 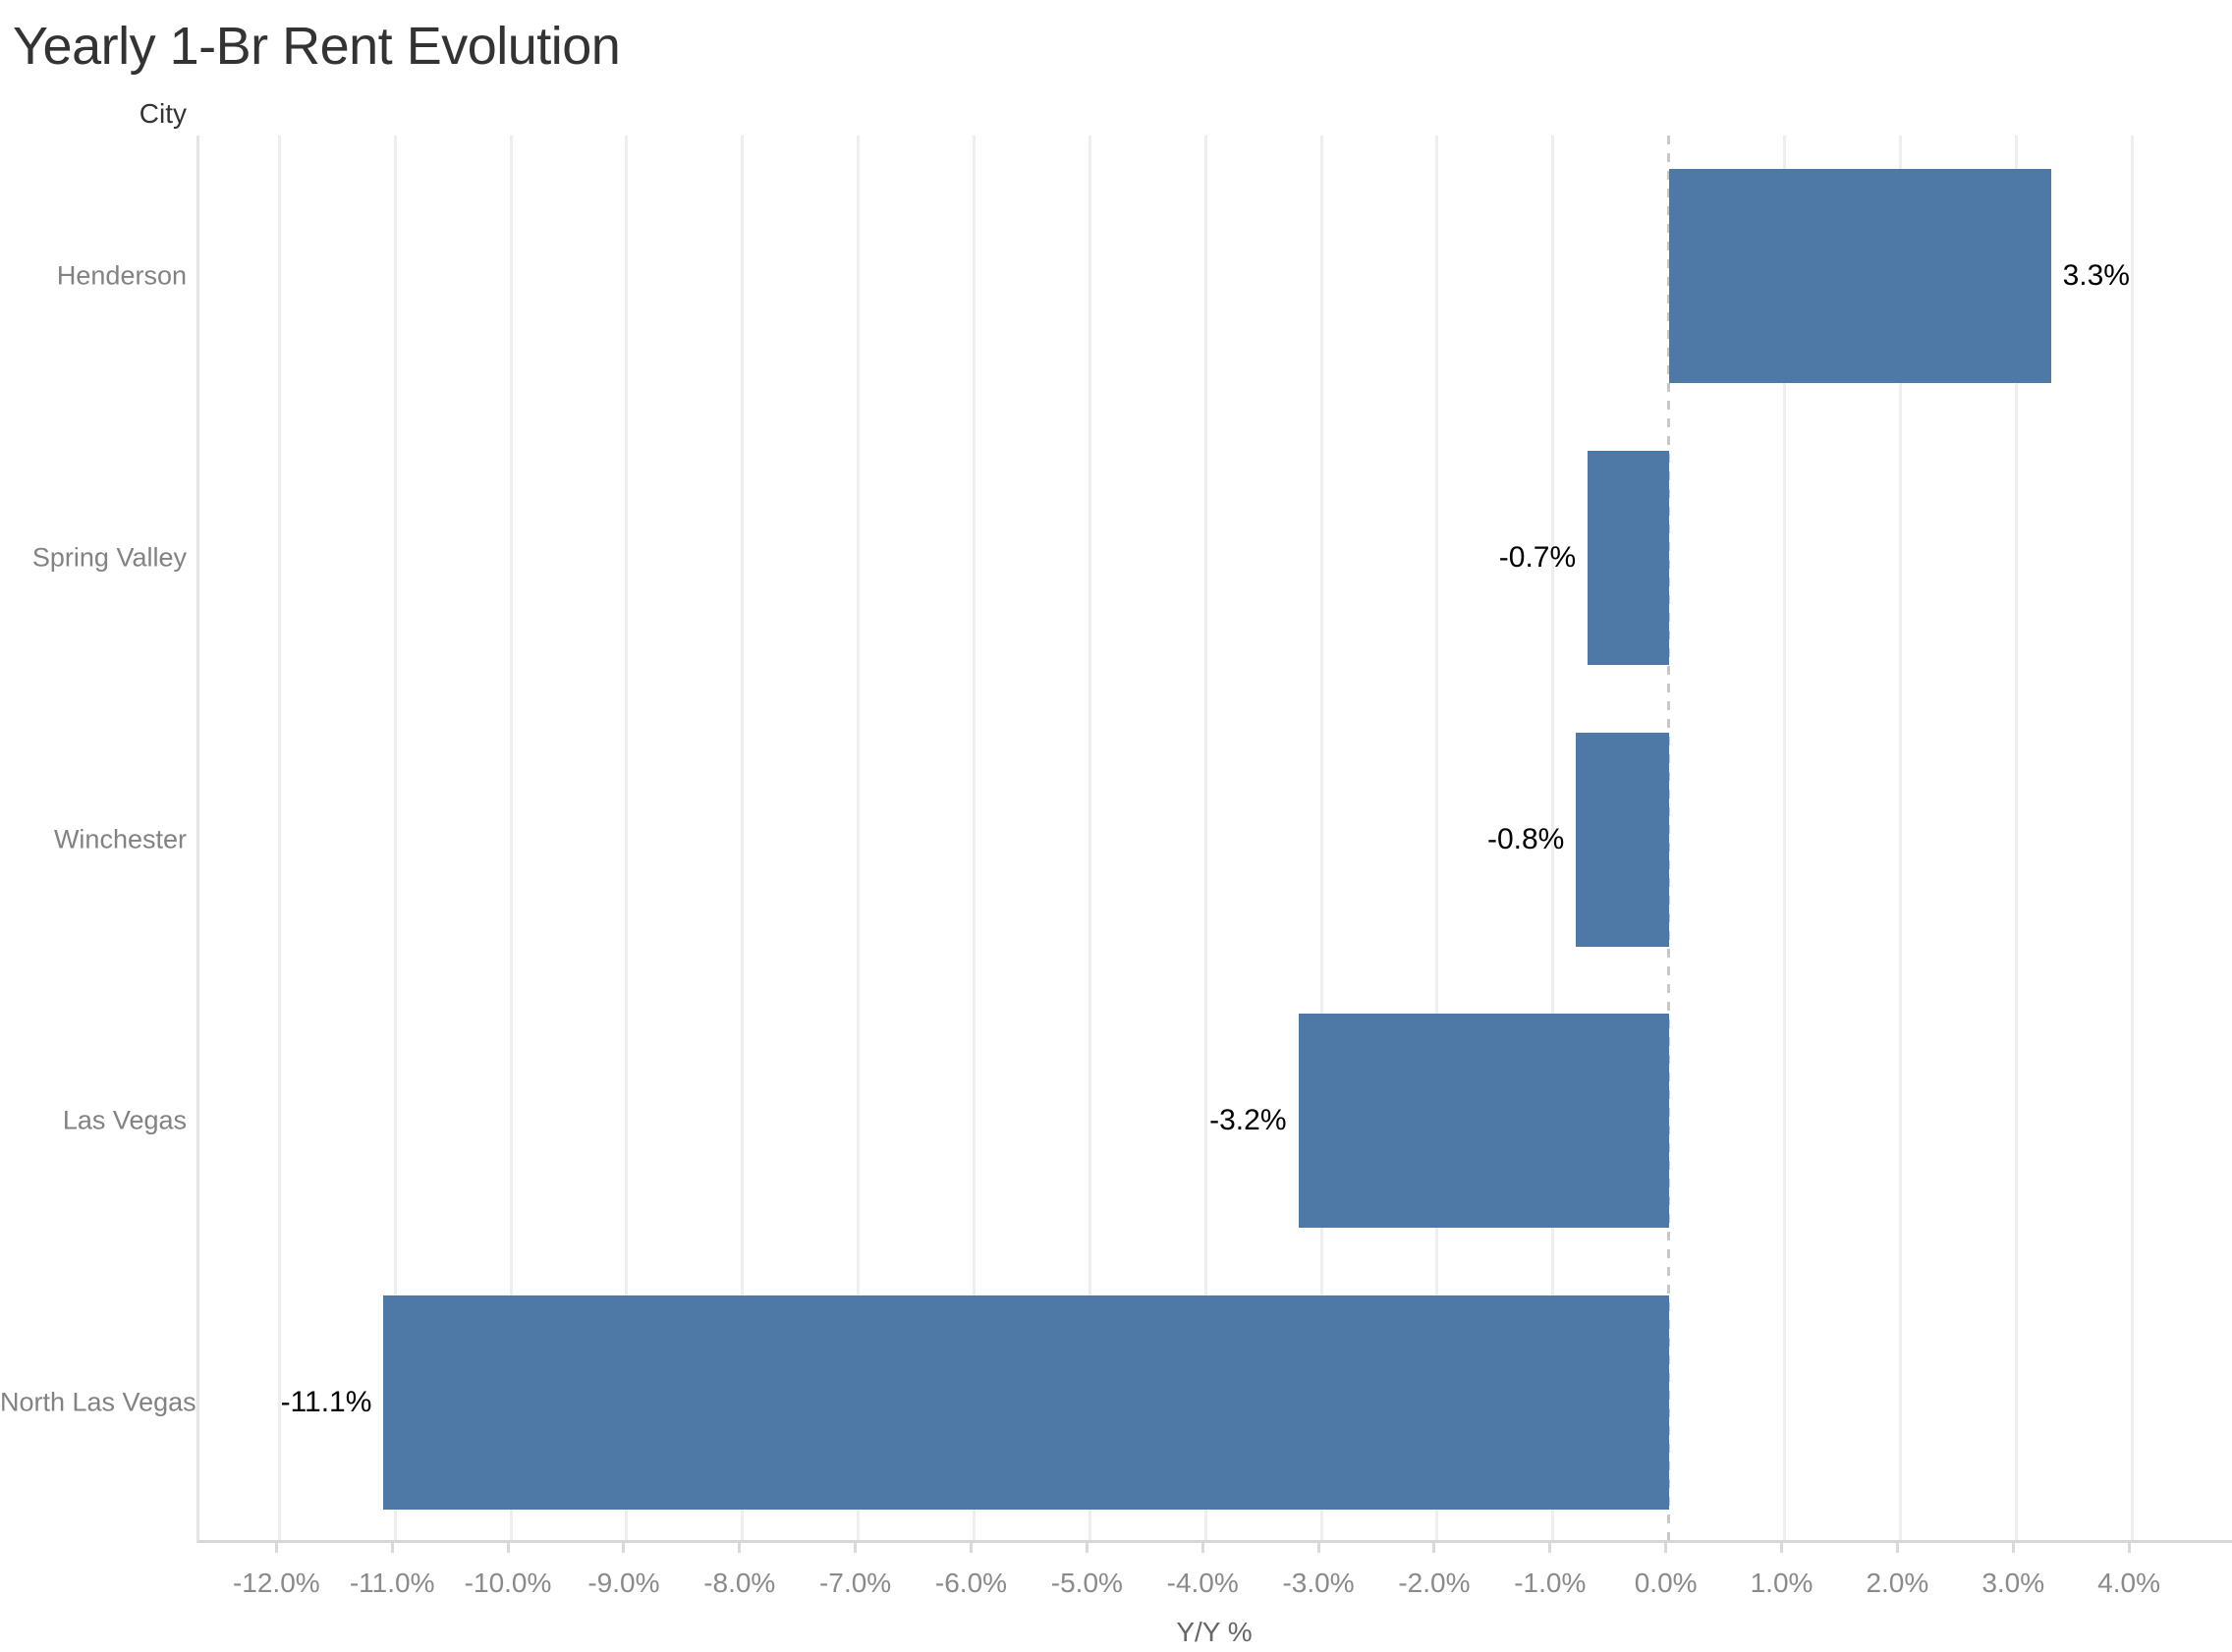 What do you see at coordinates (1666, 1583) in the screenshot?
I see `x-tick-label: 0.0%` at bounding box center [1666, 1583].